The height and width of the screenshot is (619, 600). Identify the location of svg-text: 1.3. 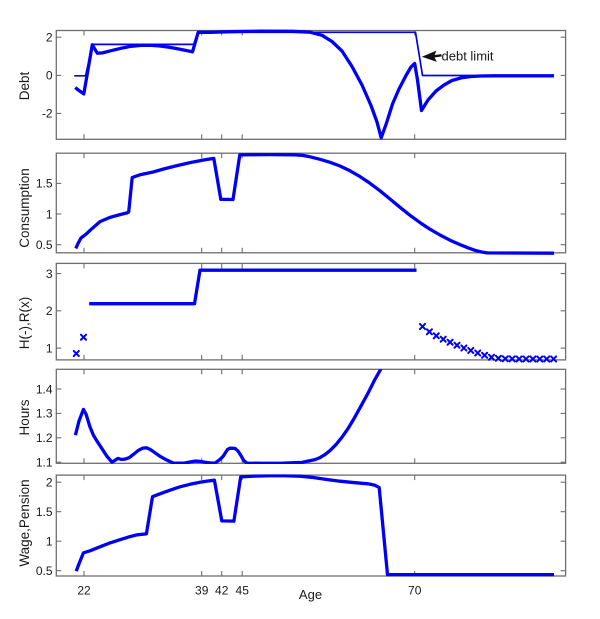
(44, 414).